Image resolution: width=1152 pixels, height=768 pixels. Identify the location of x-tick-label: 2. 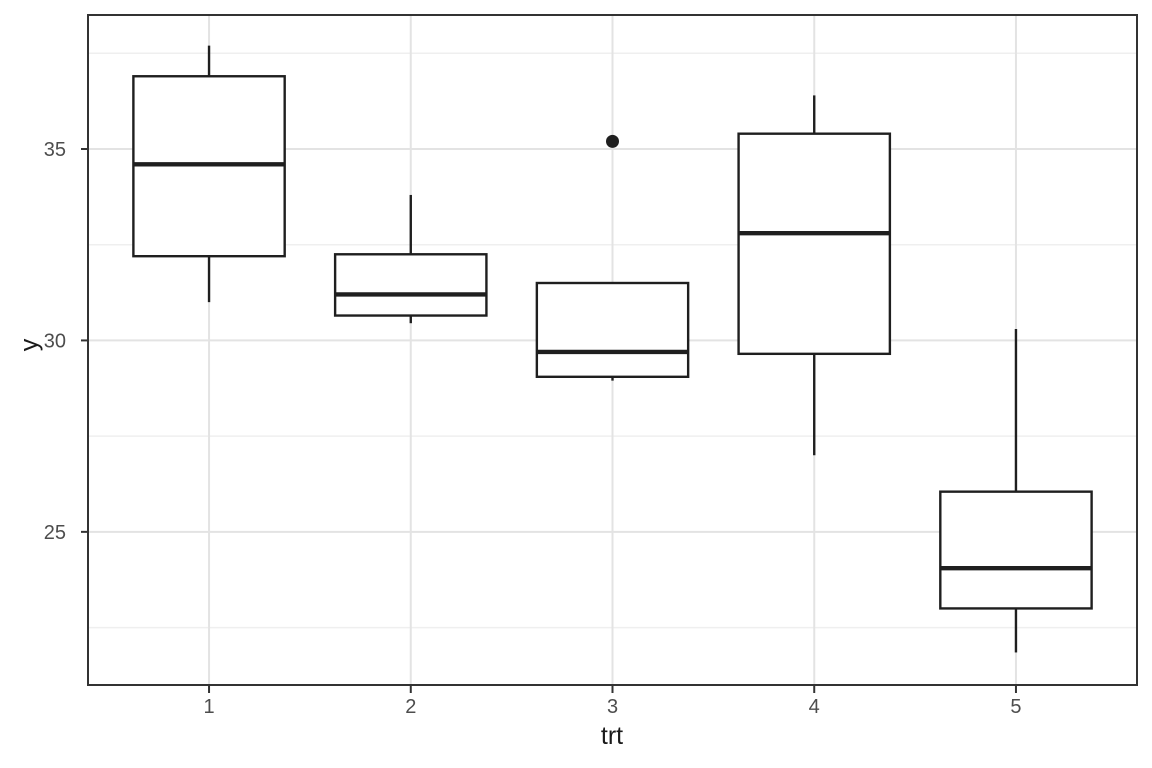
(410, 707).